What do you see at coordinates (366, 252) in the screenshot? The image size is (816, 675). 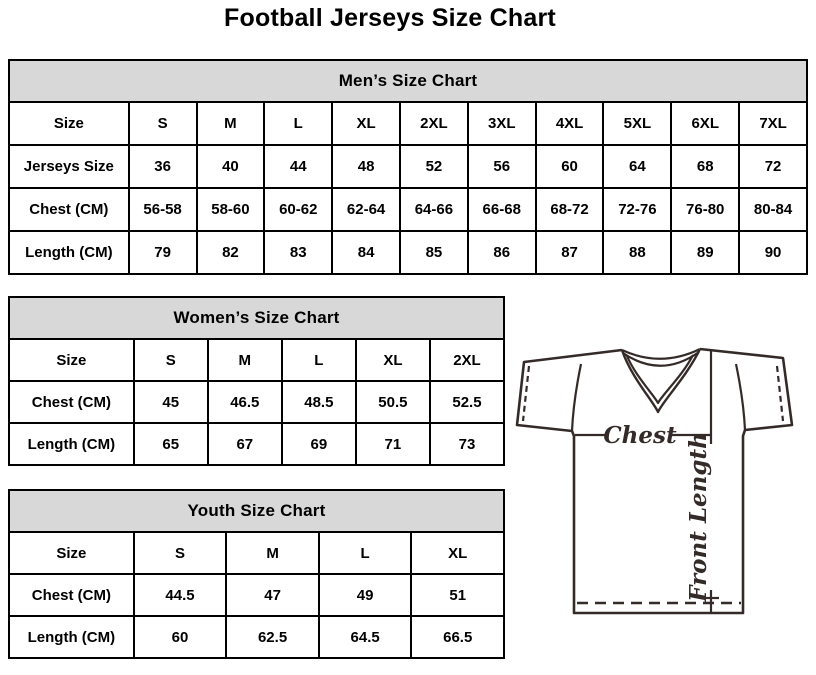 I see `men-value-cell: 84` at bounding box center [366, 252].